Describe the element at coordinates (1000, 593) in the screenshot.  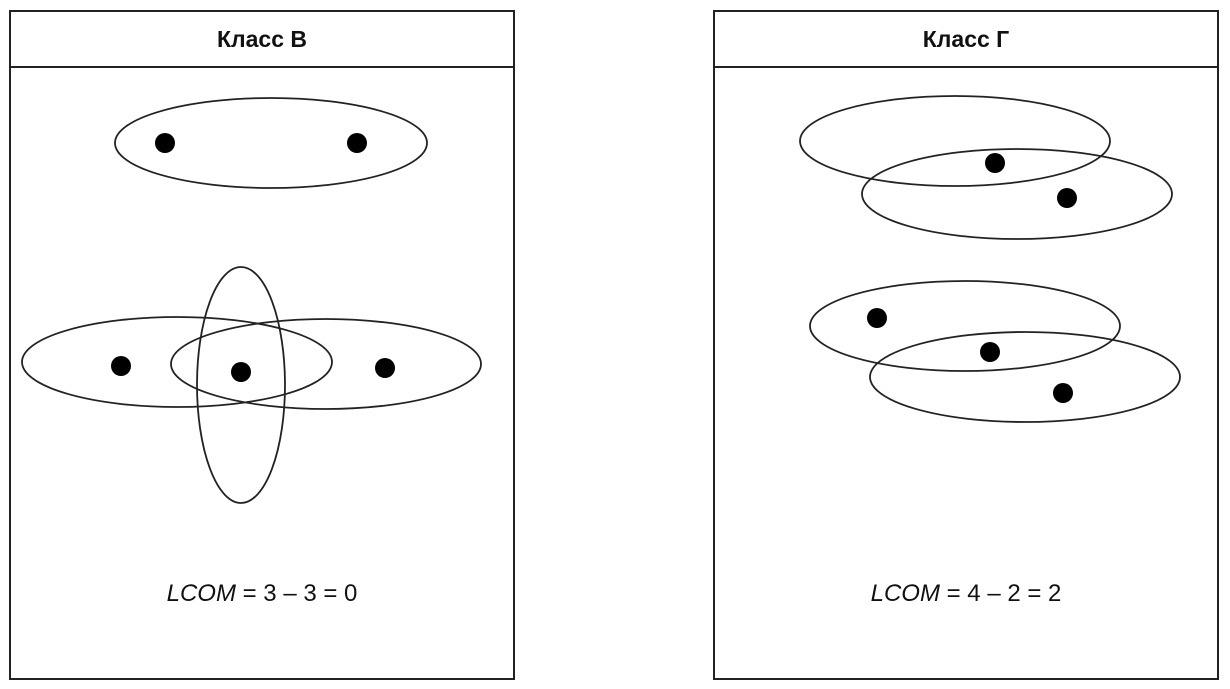
I see `class-g-formula-expression: = 4 – 2 = 2` at that location.